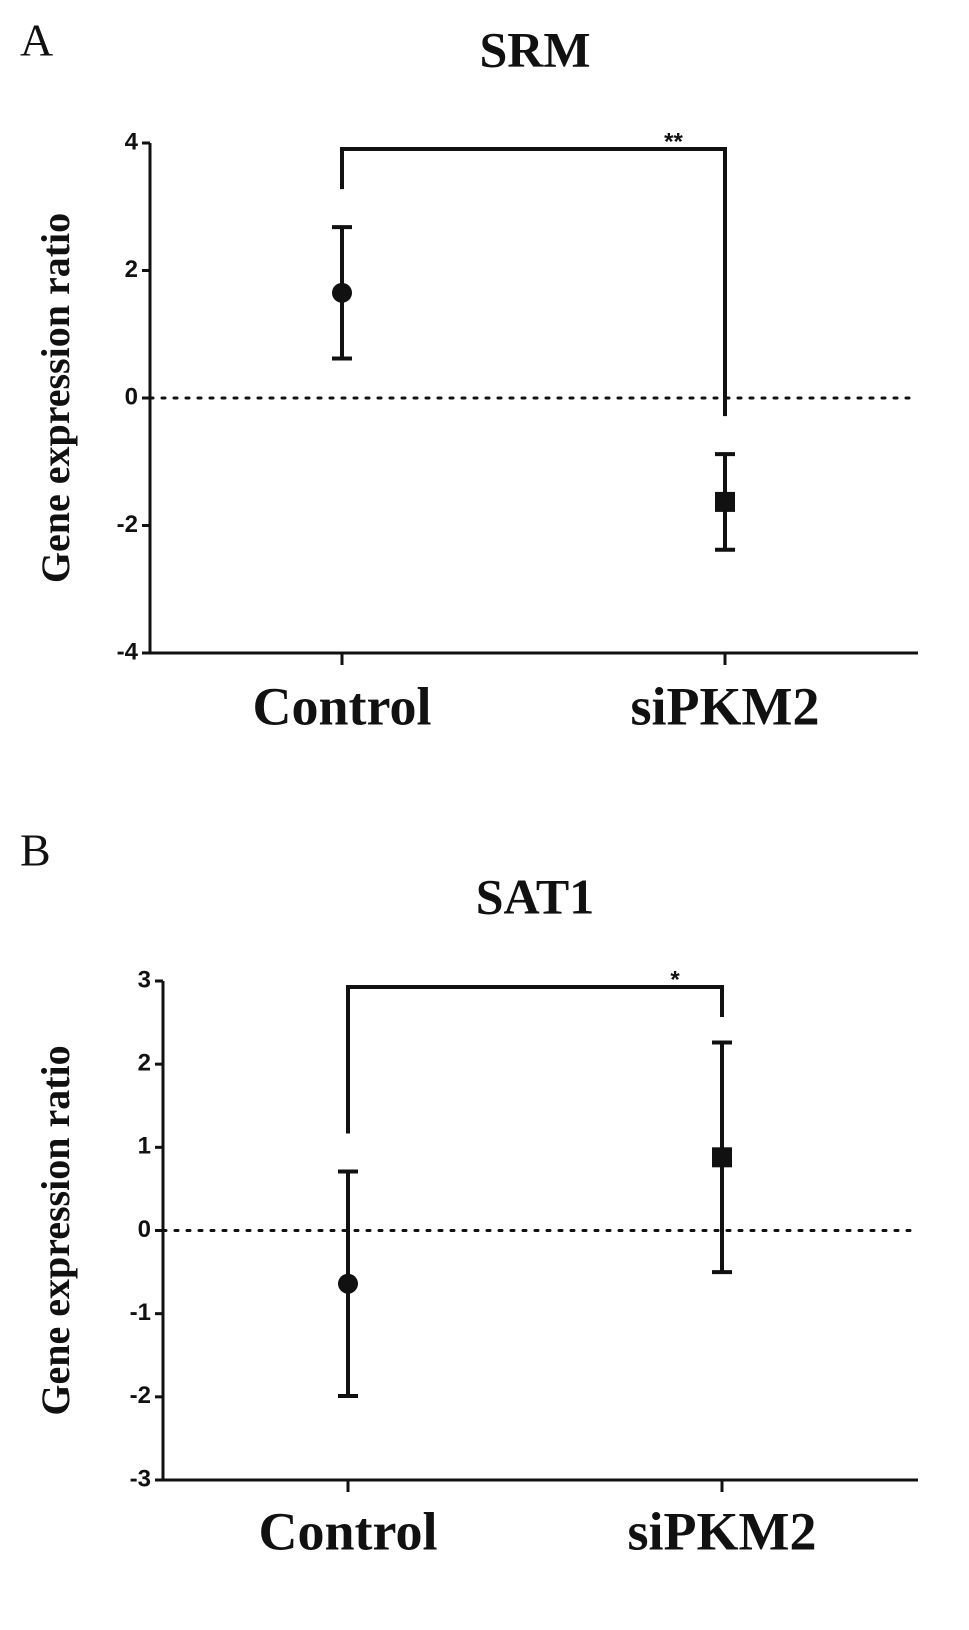 The width and height of the screenshot is (969, 1630). What do you see at coordinates (675, 979) in the screenshot?
I see `significance-label: *` at bounding box center [675, 979].